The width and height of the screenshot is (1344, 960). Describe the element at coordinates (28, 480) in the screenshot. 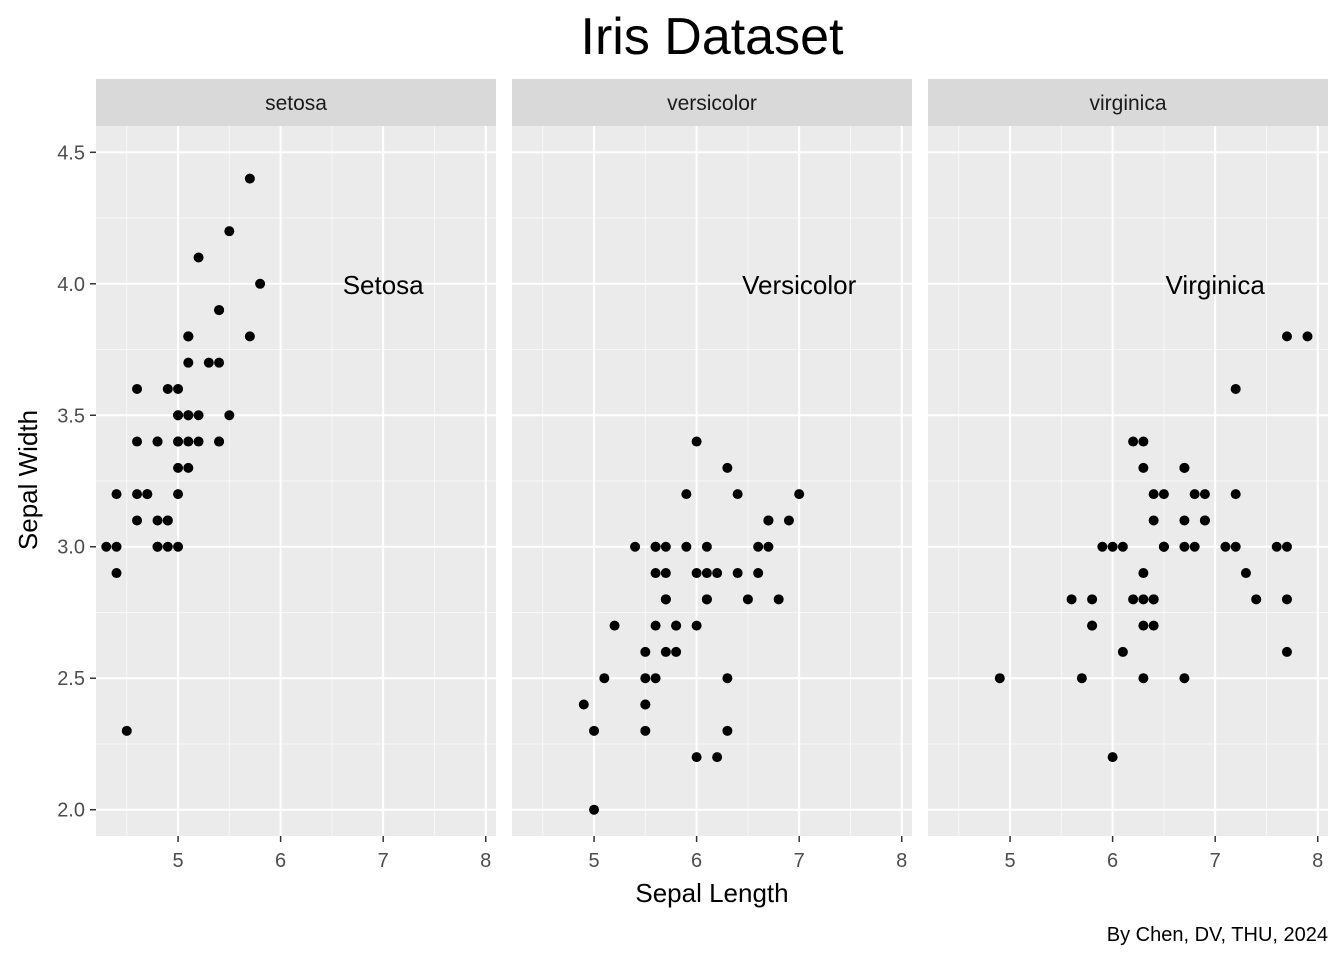

I see `y-axis-label: Sepal Width` at that location.